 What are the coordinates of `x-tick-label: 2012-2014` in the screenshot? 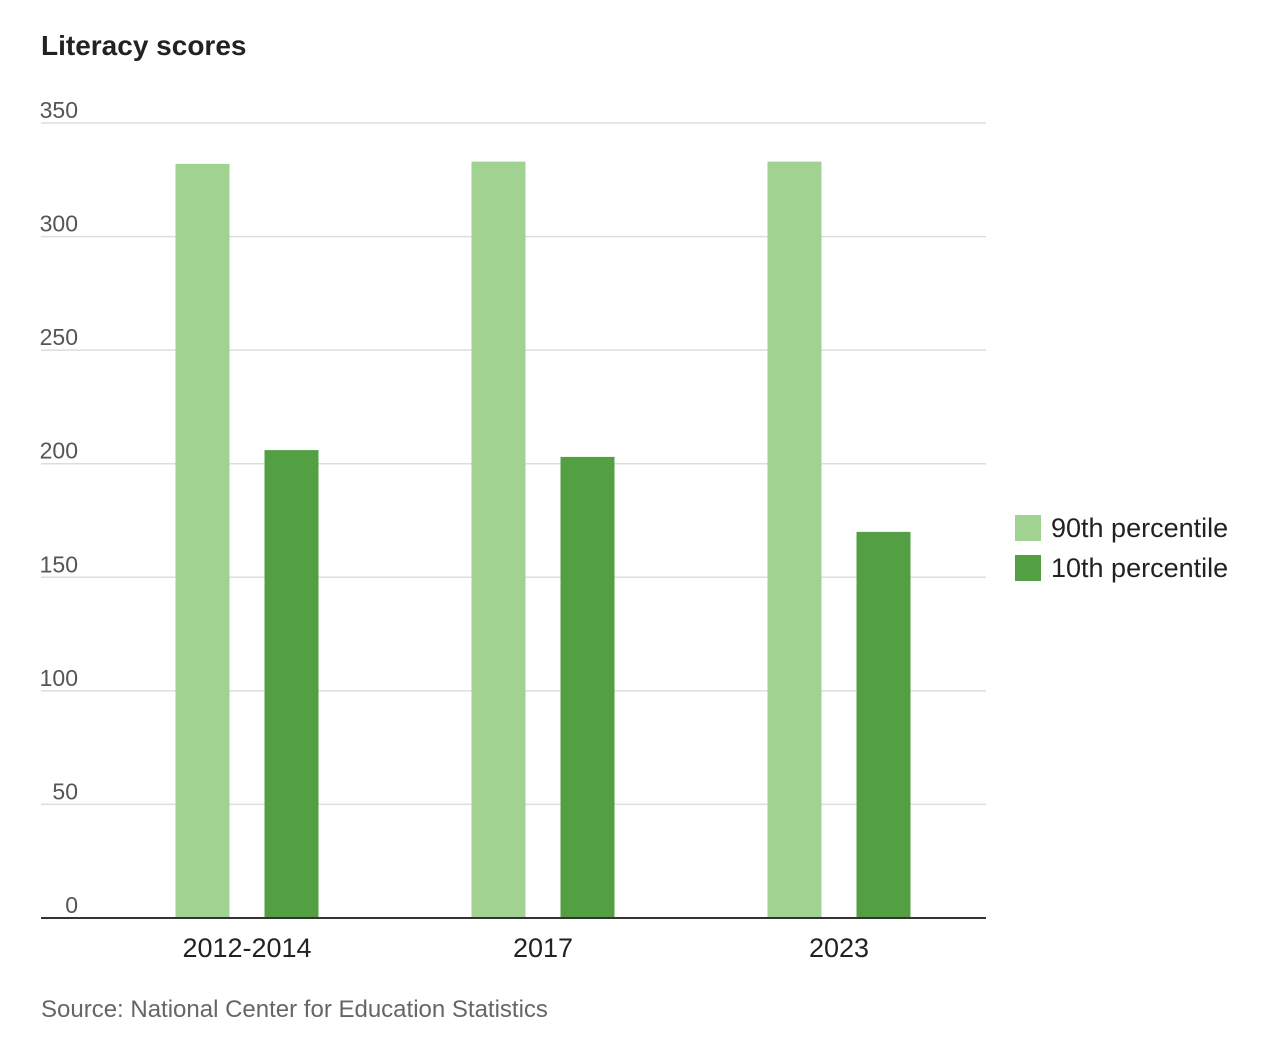 It's located at (246, 948).